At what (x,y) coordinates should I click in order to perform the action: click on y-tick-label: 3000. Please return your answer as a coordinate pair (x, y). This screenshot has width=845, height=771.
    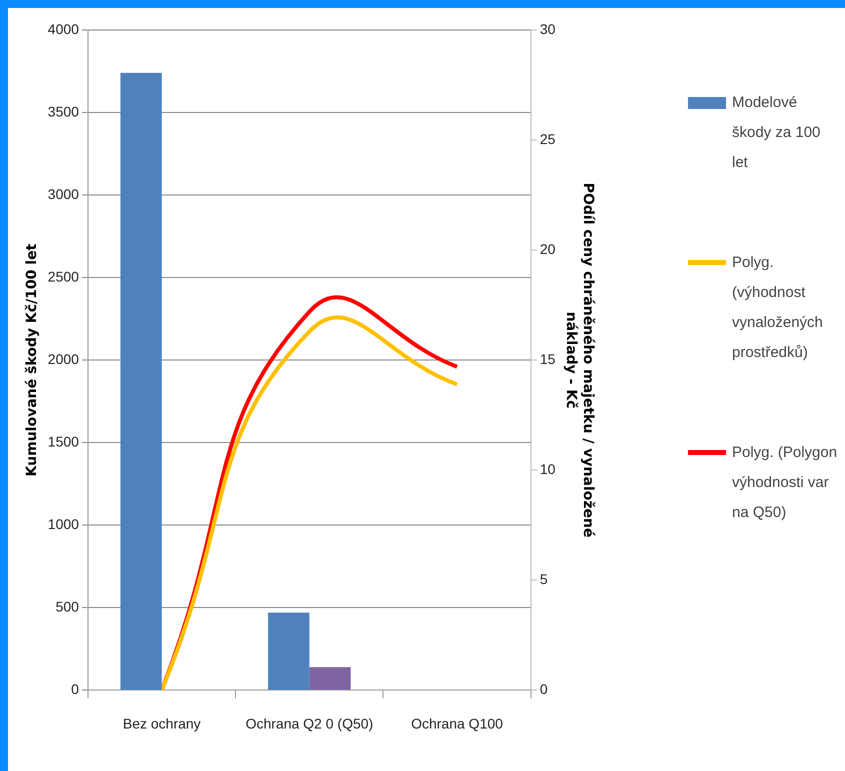
    Looking at the image, I should click on (64, 194).